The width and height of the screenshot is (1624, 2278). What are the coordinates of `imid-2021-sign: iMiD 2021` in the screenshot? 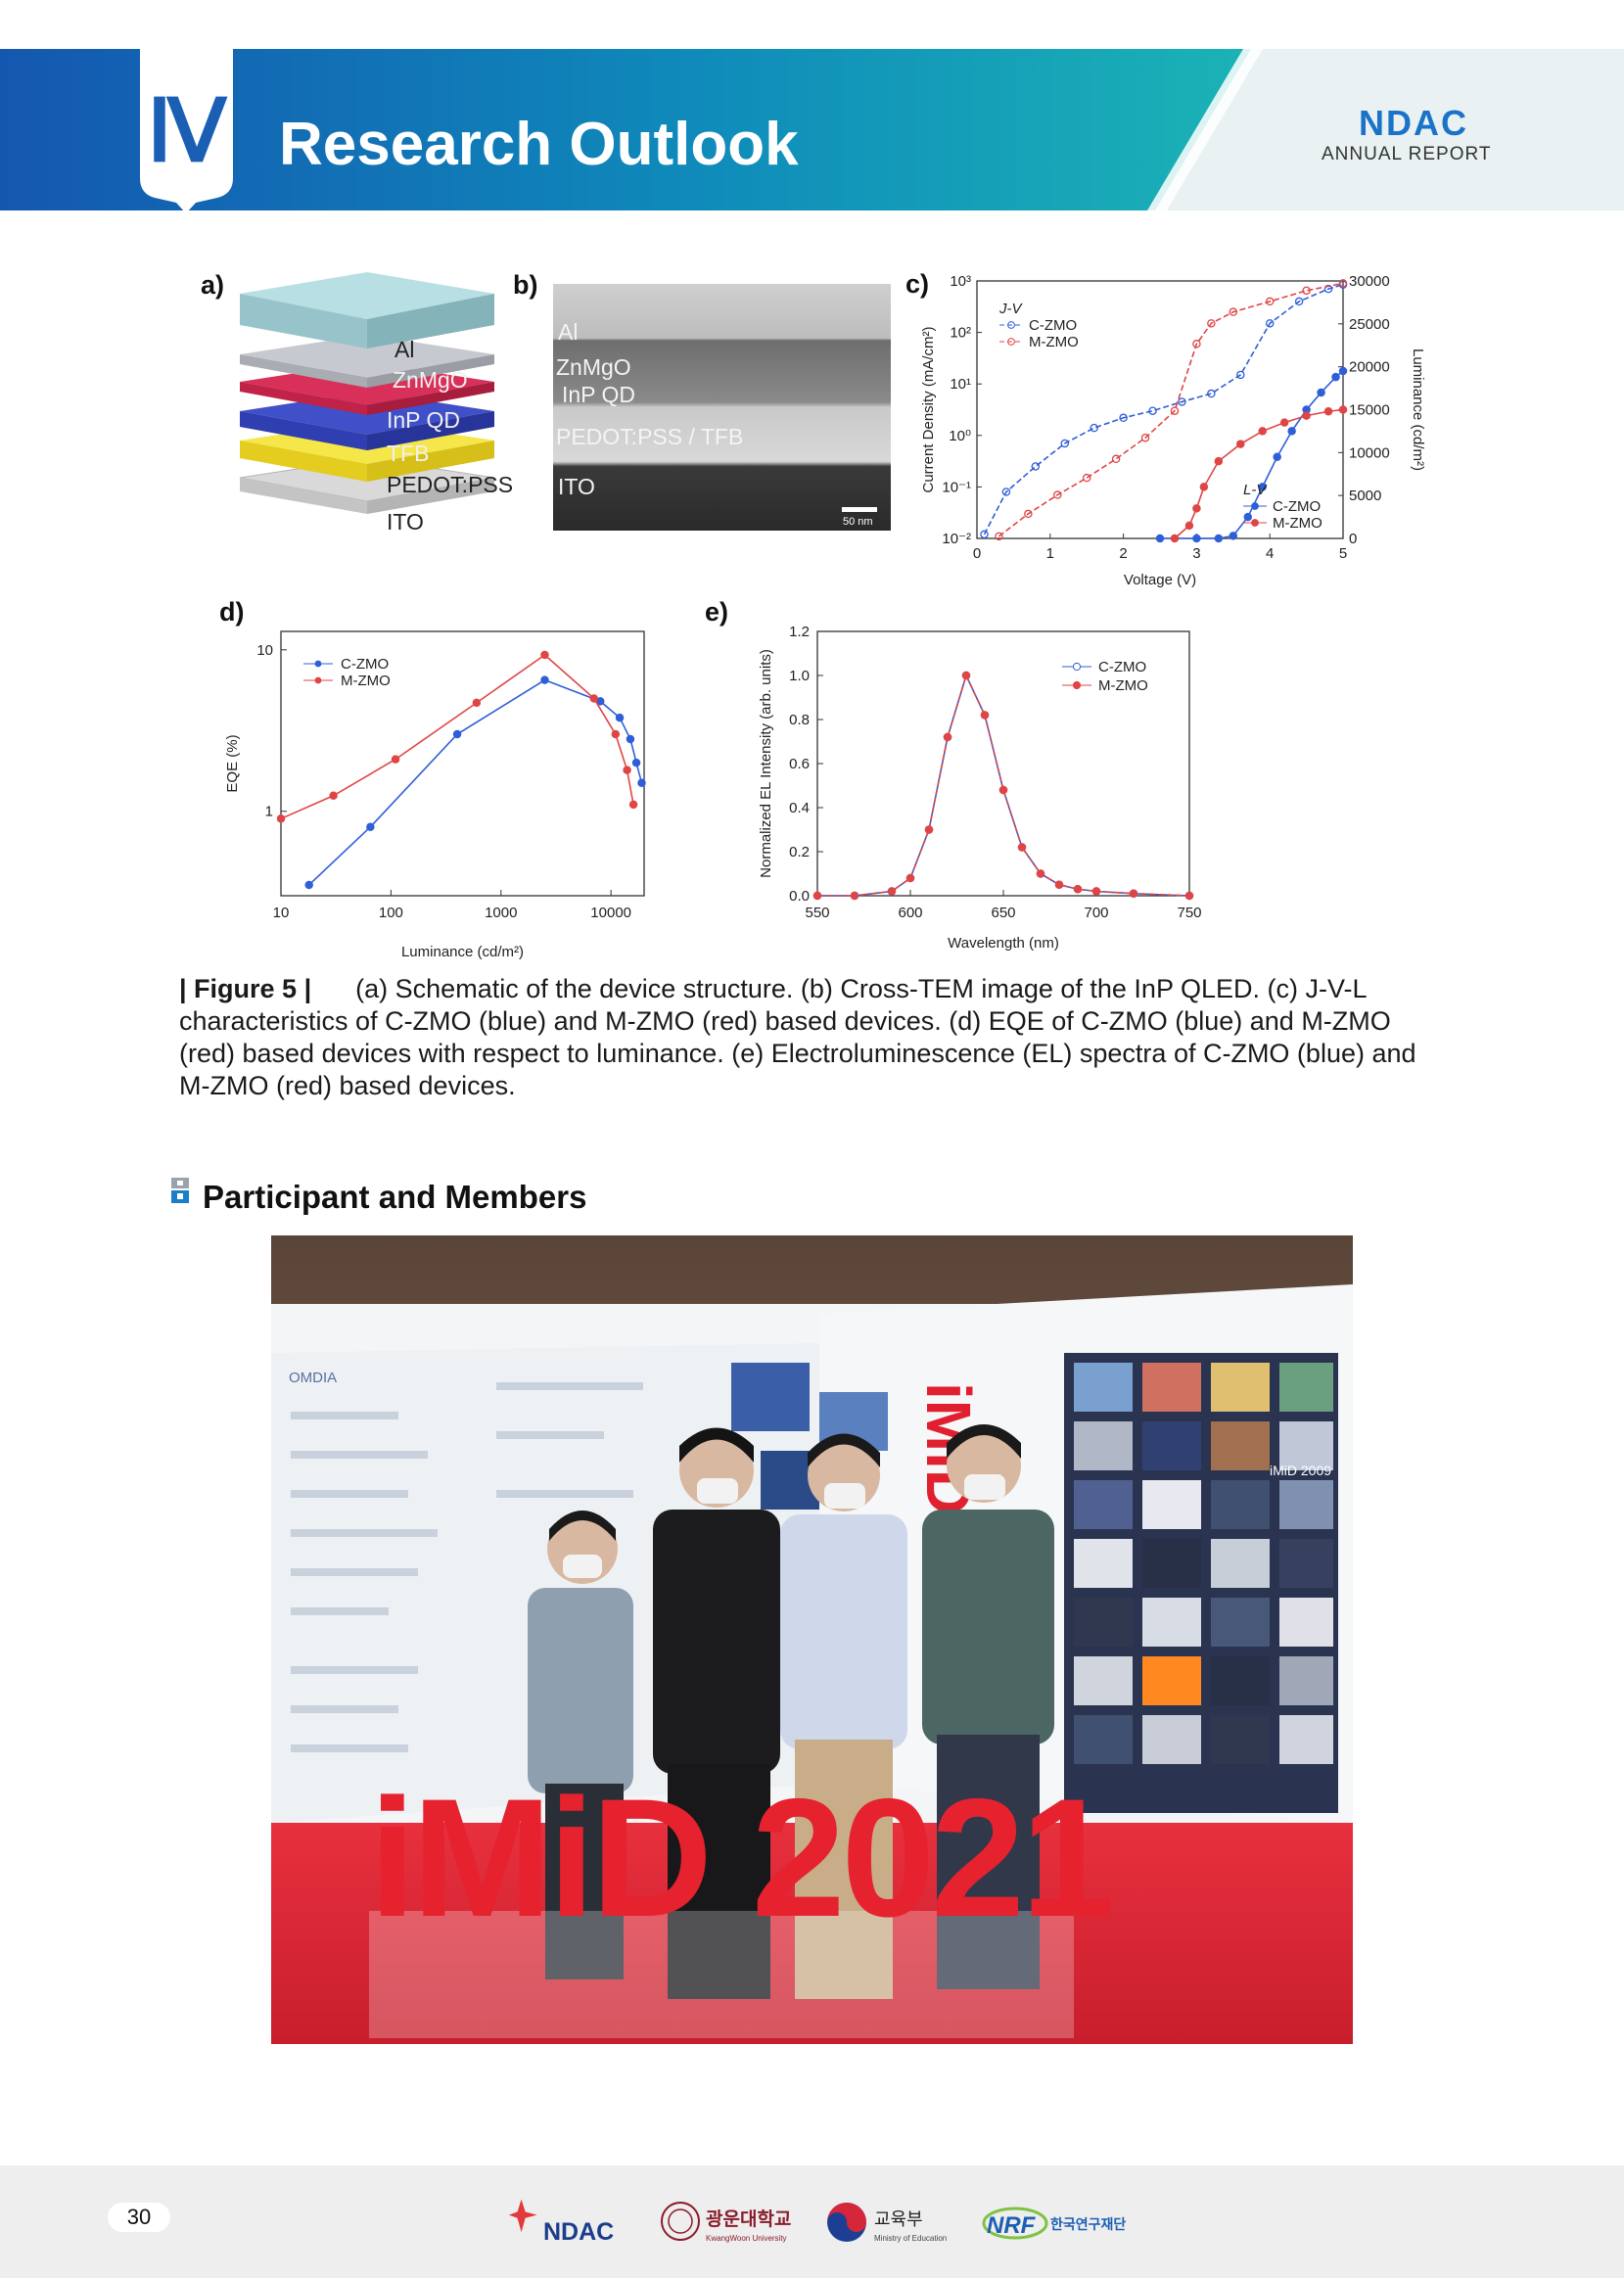 It's located at (739, 1858).